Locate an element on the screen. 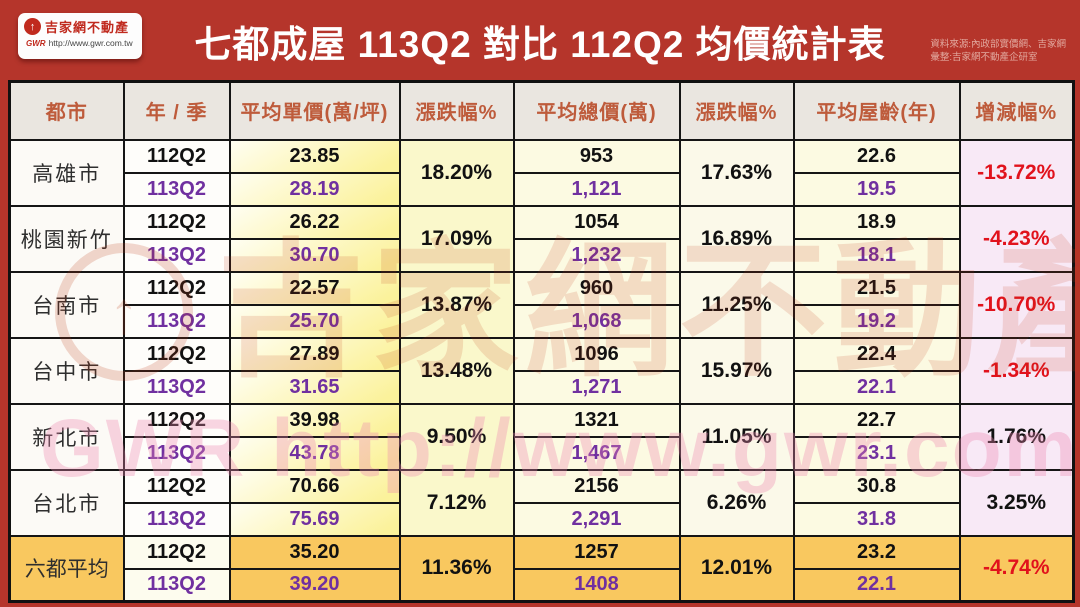  gwr-logo: ↑ 吉家網不動產 GWR http://www.gwr.com.tw is located at coordinates (80, 36).